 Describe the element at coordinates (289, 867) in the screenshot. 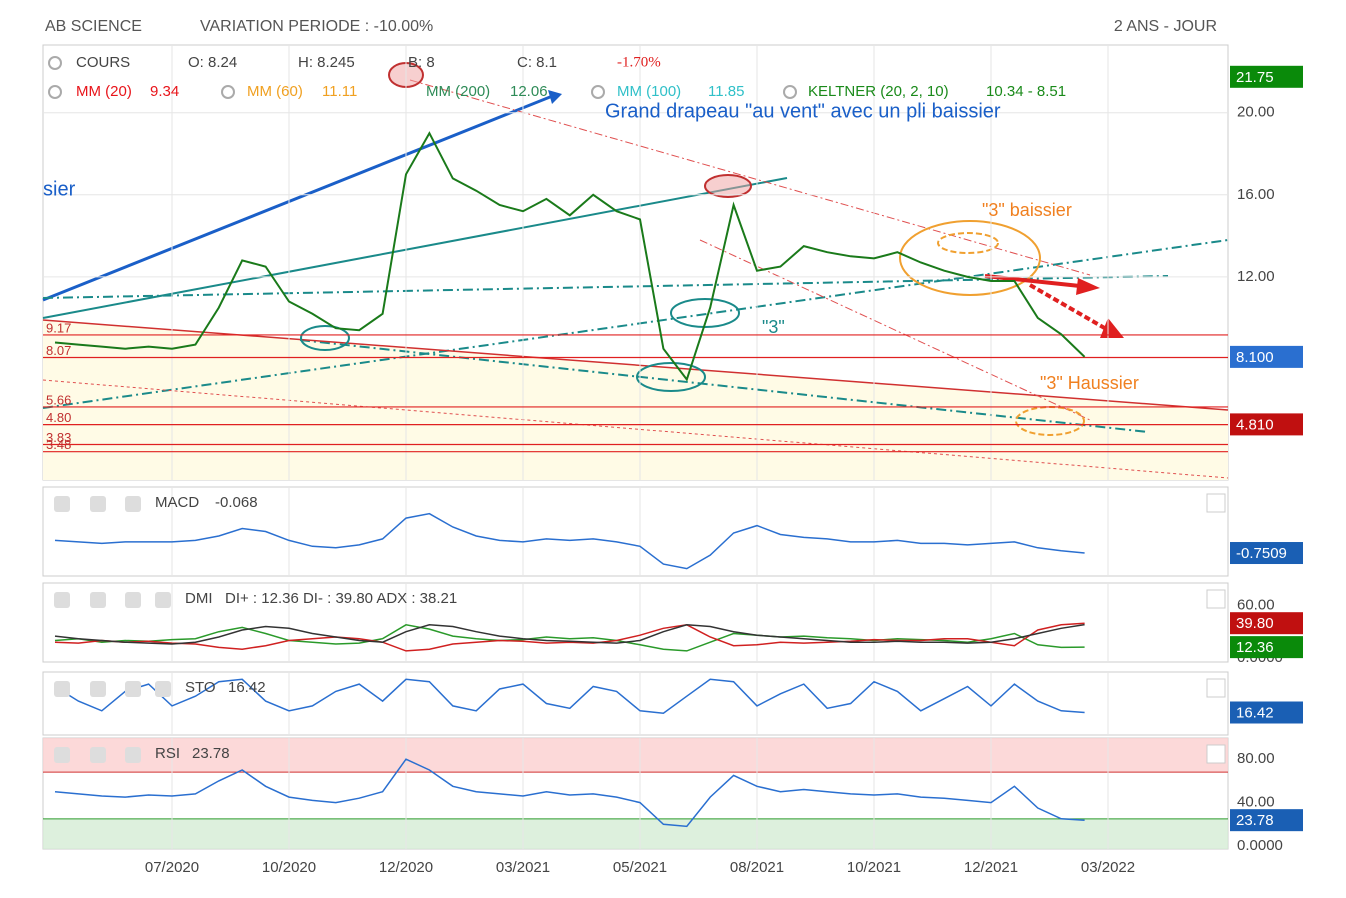

I see `x-tick-label: 10/2020` at that location.